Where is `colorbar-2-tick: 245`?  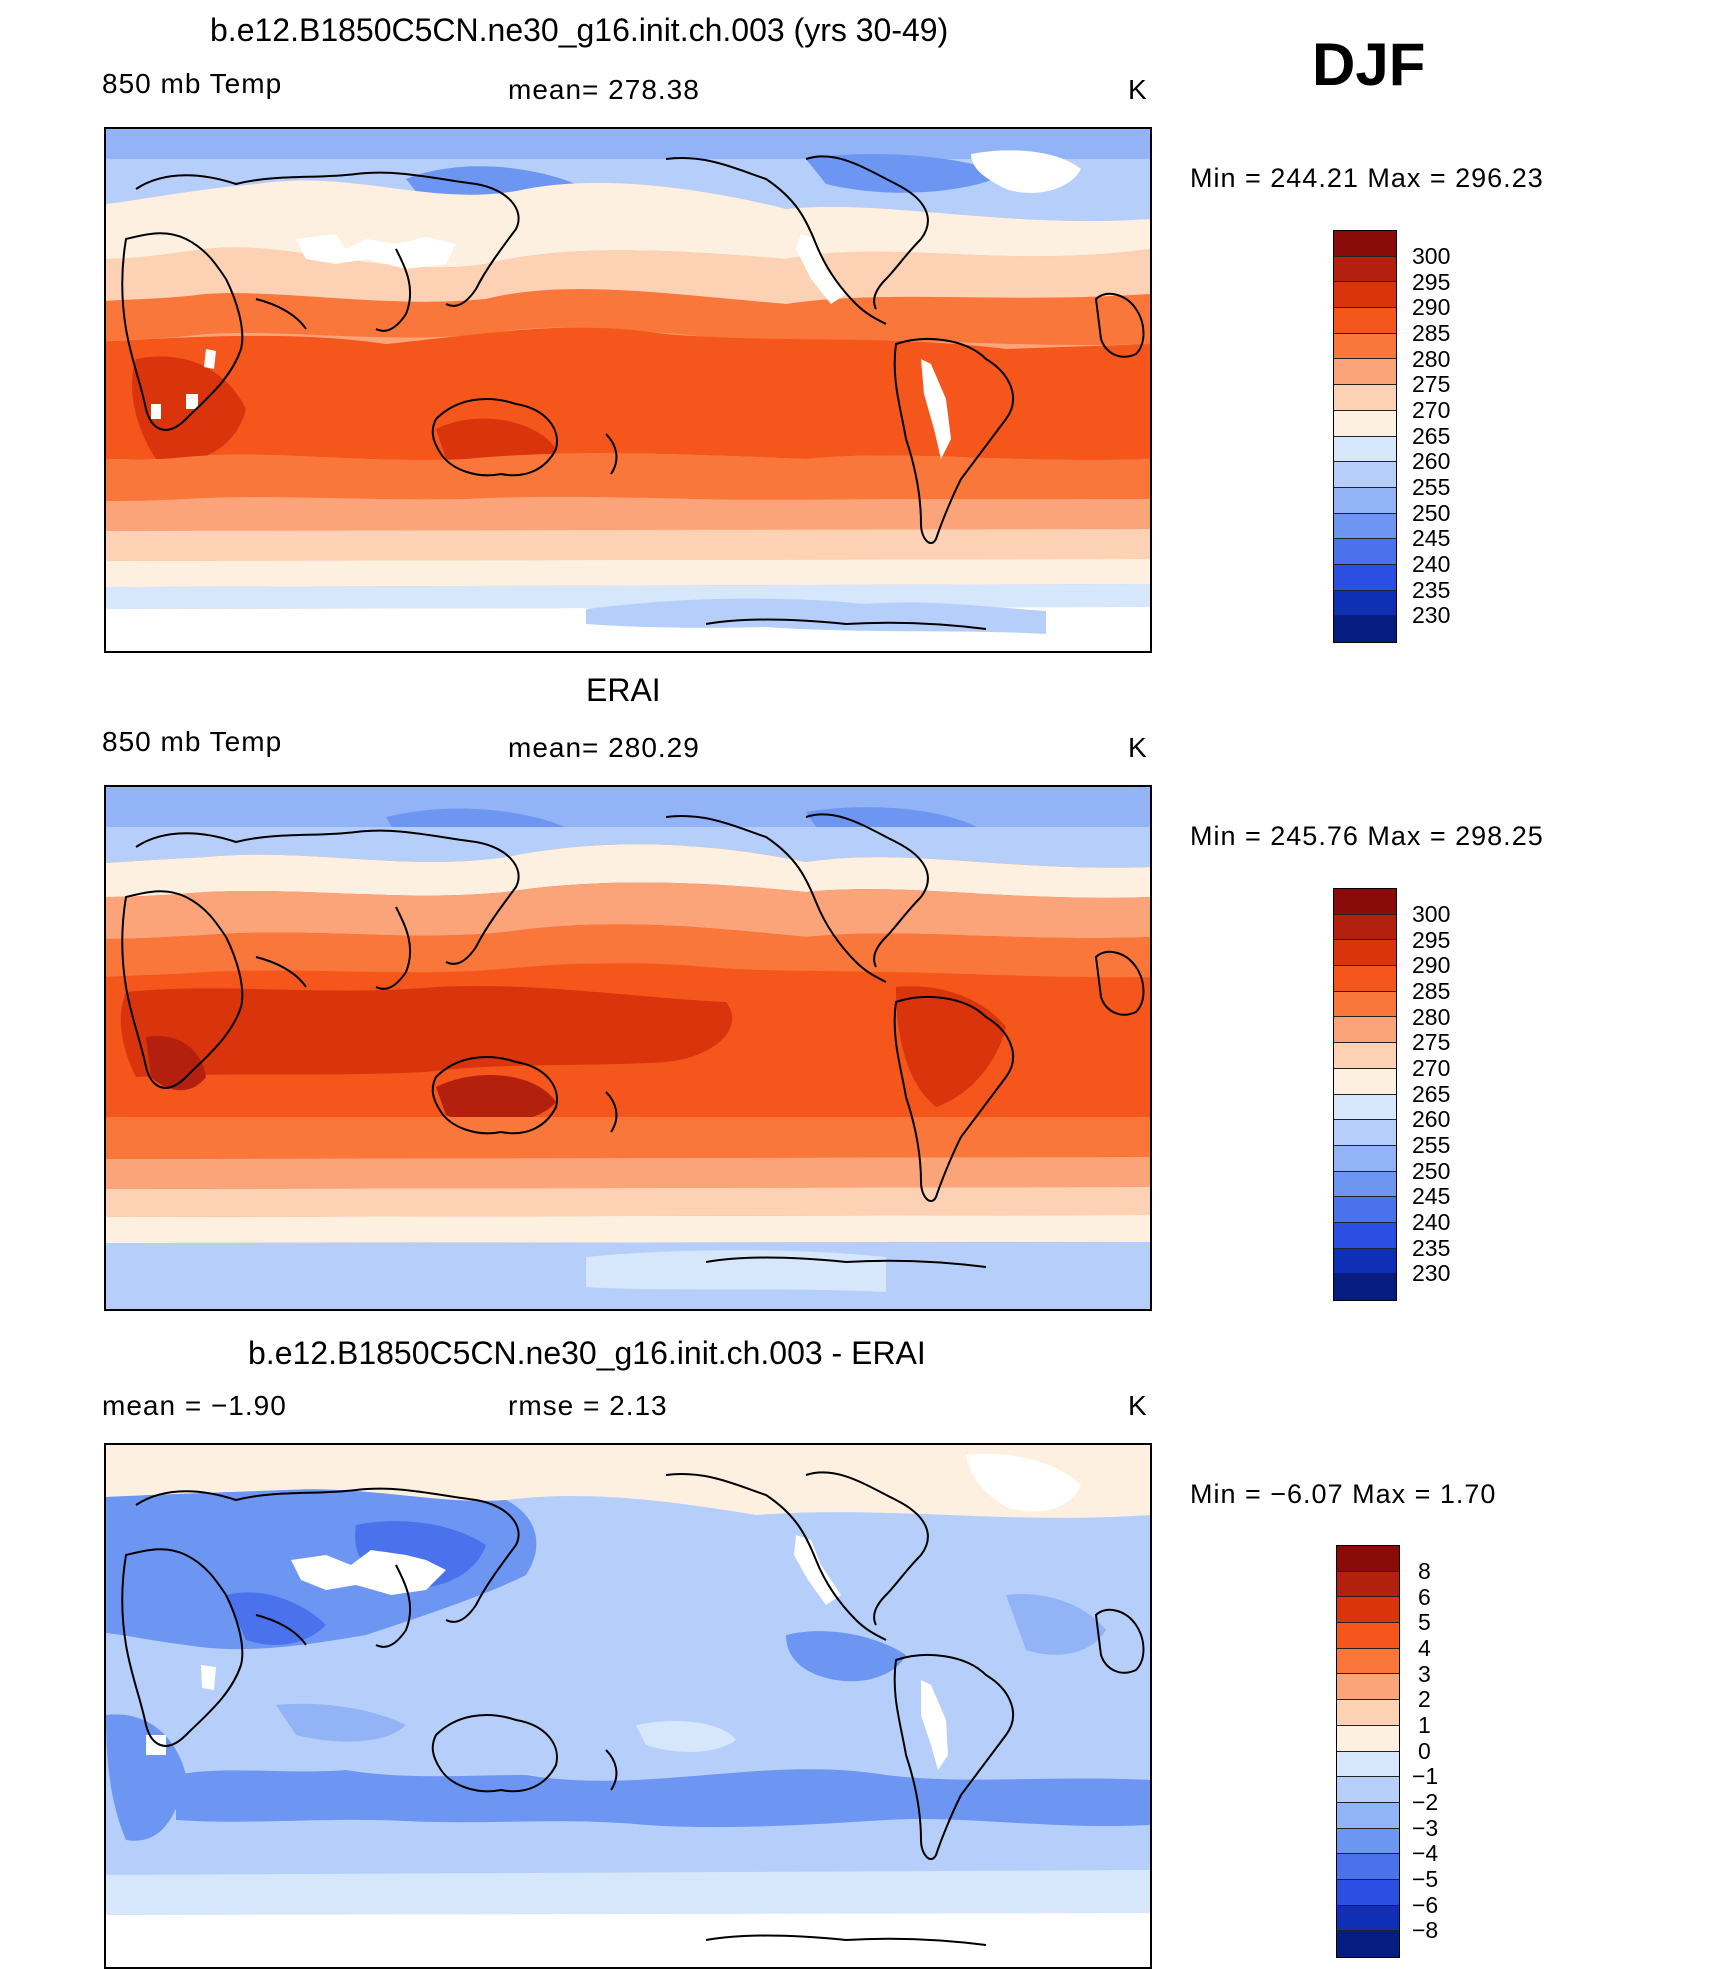
colorbar-2-tick: 245 is located at coordinates (1431, 1196).